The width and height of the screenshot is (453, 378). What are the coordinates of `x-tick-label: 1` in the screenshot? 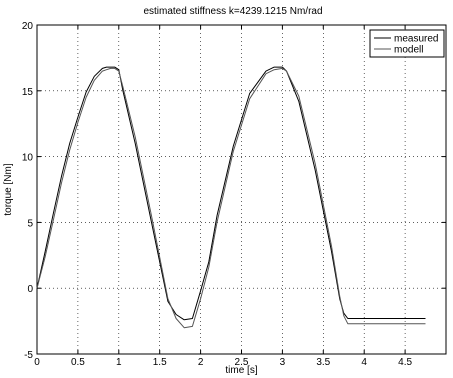 It's located at (119, 362).